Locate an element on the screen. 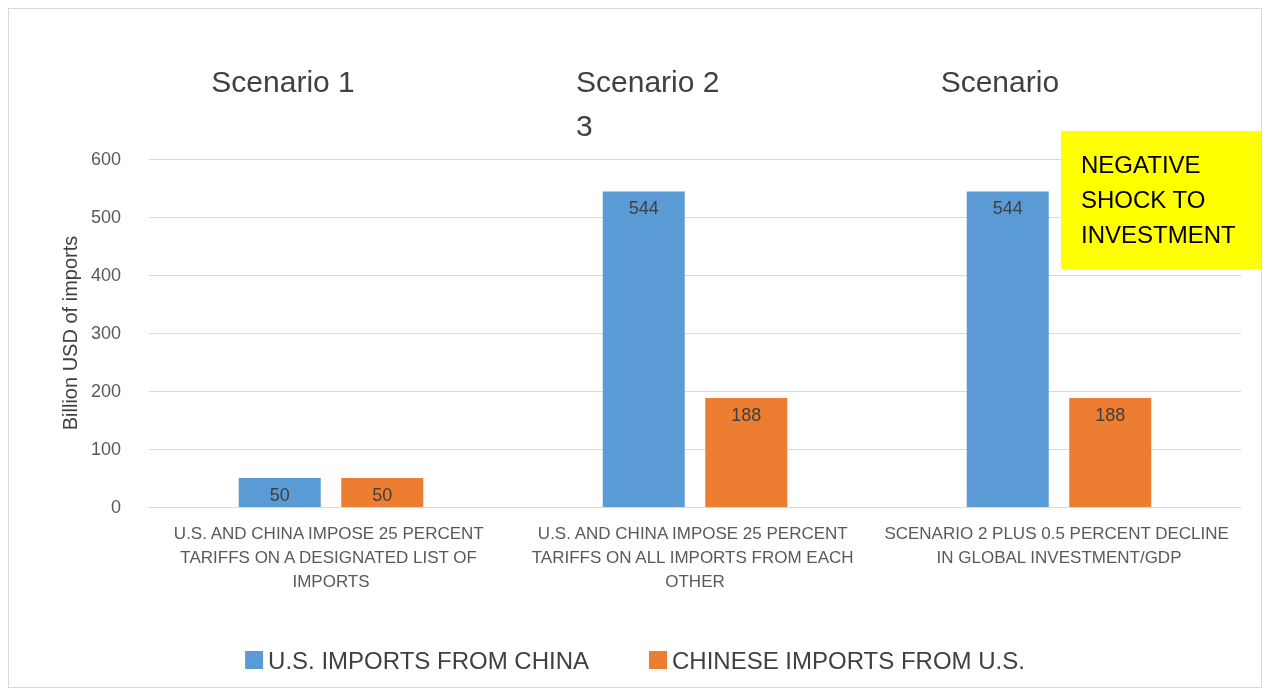 This screenshot has width=1270, height=696. y-tick-label: 0 is located at coordinates (115, 507).